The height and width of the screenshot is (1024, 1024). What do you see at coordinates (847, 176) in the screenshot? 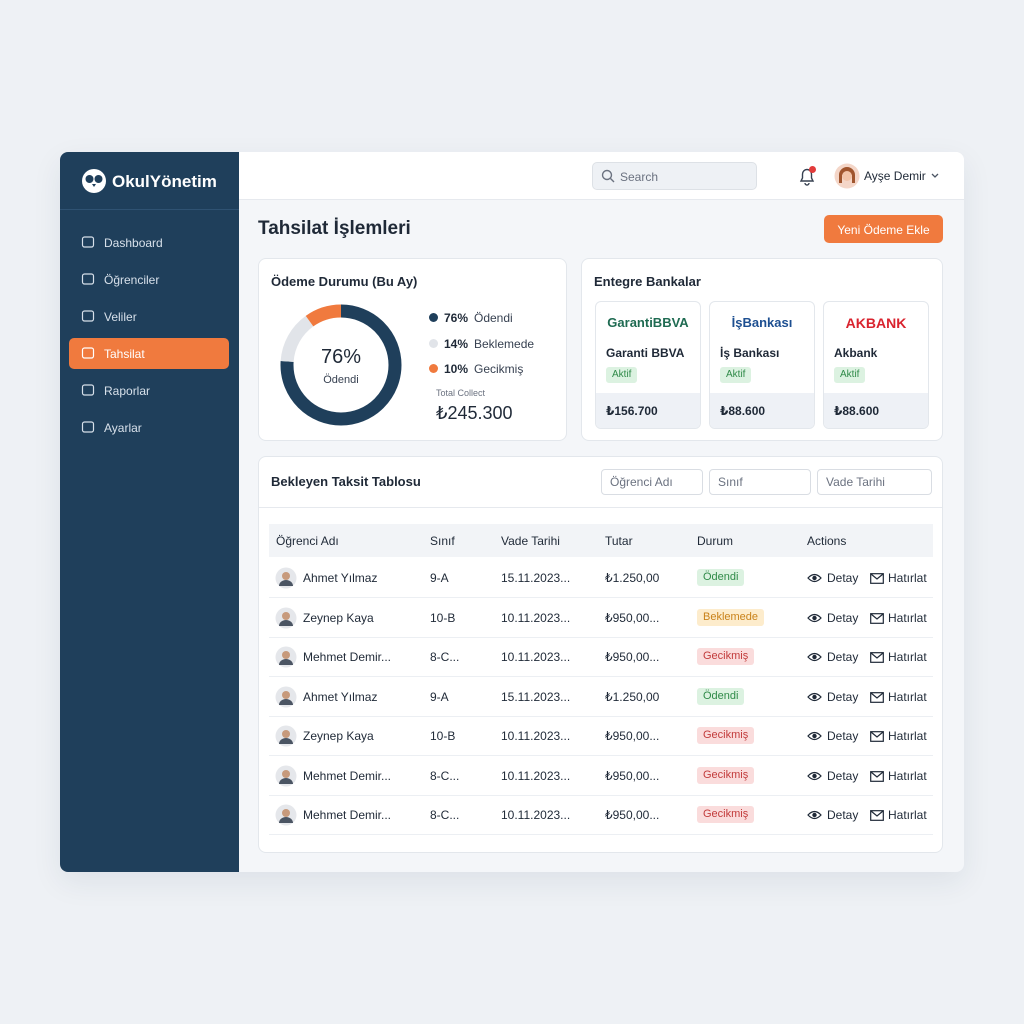
I see `user-avatar` at bounding box center [847, 176].